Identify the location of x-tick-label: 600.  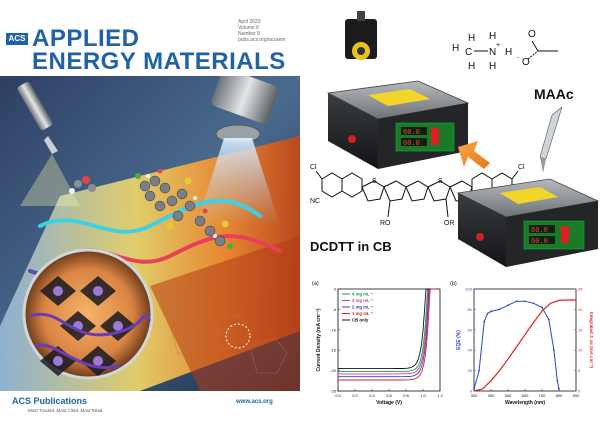
(525, 395).